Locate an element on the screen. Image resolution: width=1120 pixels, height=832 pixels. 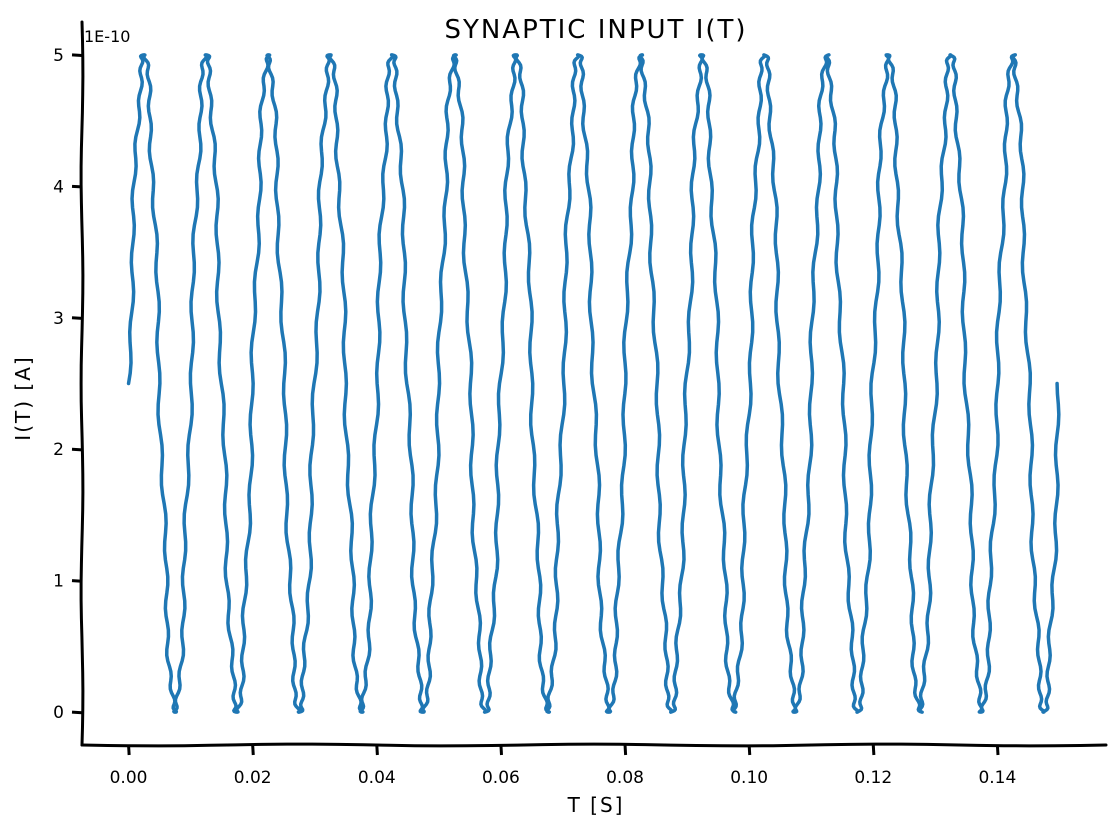
x-tick-label: 0.06 is located at coordinates (501, 778).